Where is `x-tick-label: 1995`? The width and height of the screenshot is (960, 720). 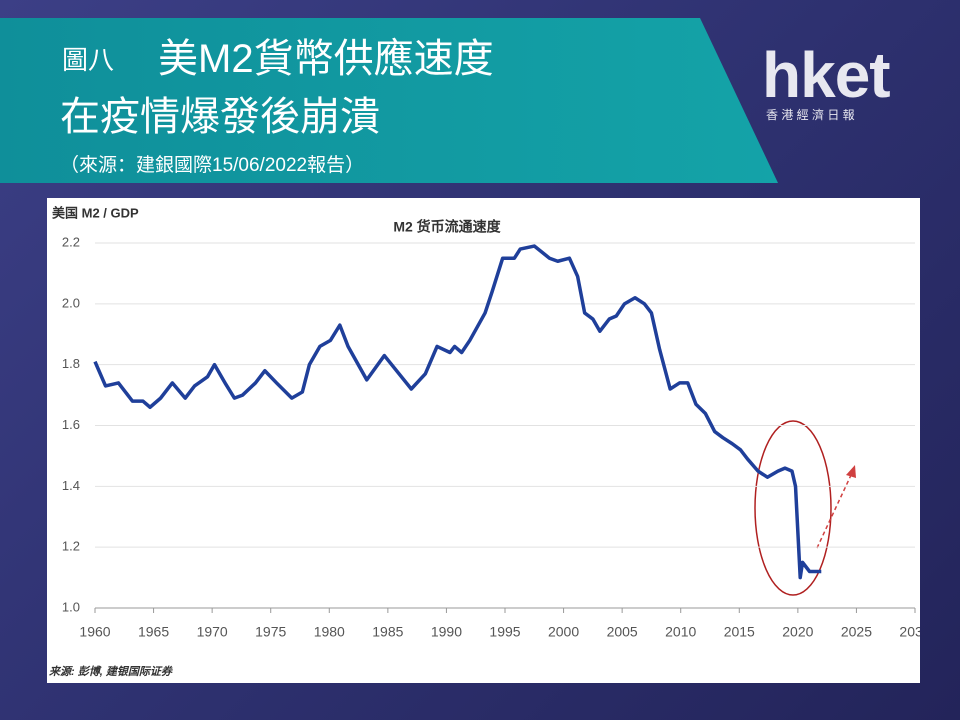 x-tick-label: 1995 is located at coordinates (504, 632).